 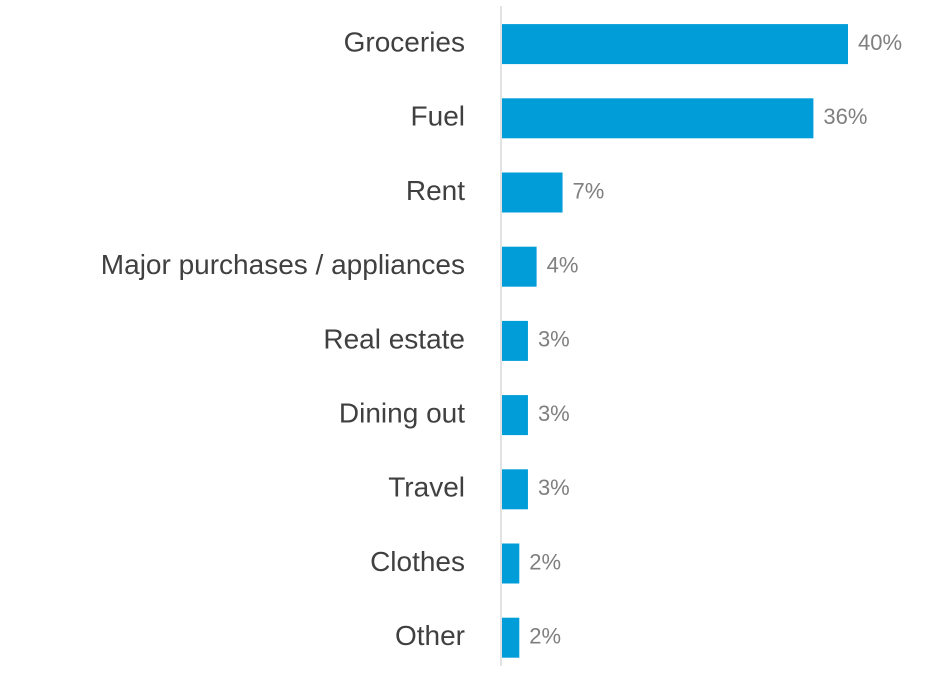 What do you see at coordinates (589, 190) in the screenshot?
I see `value-label: 7%` at bounding box center [589, 190].